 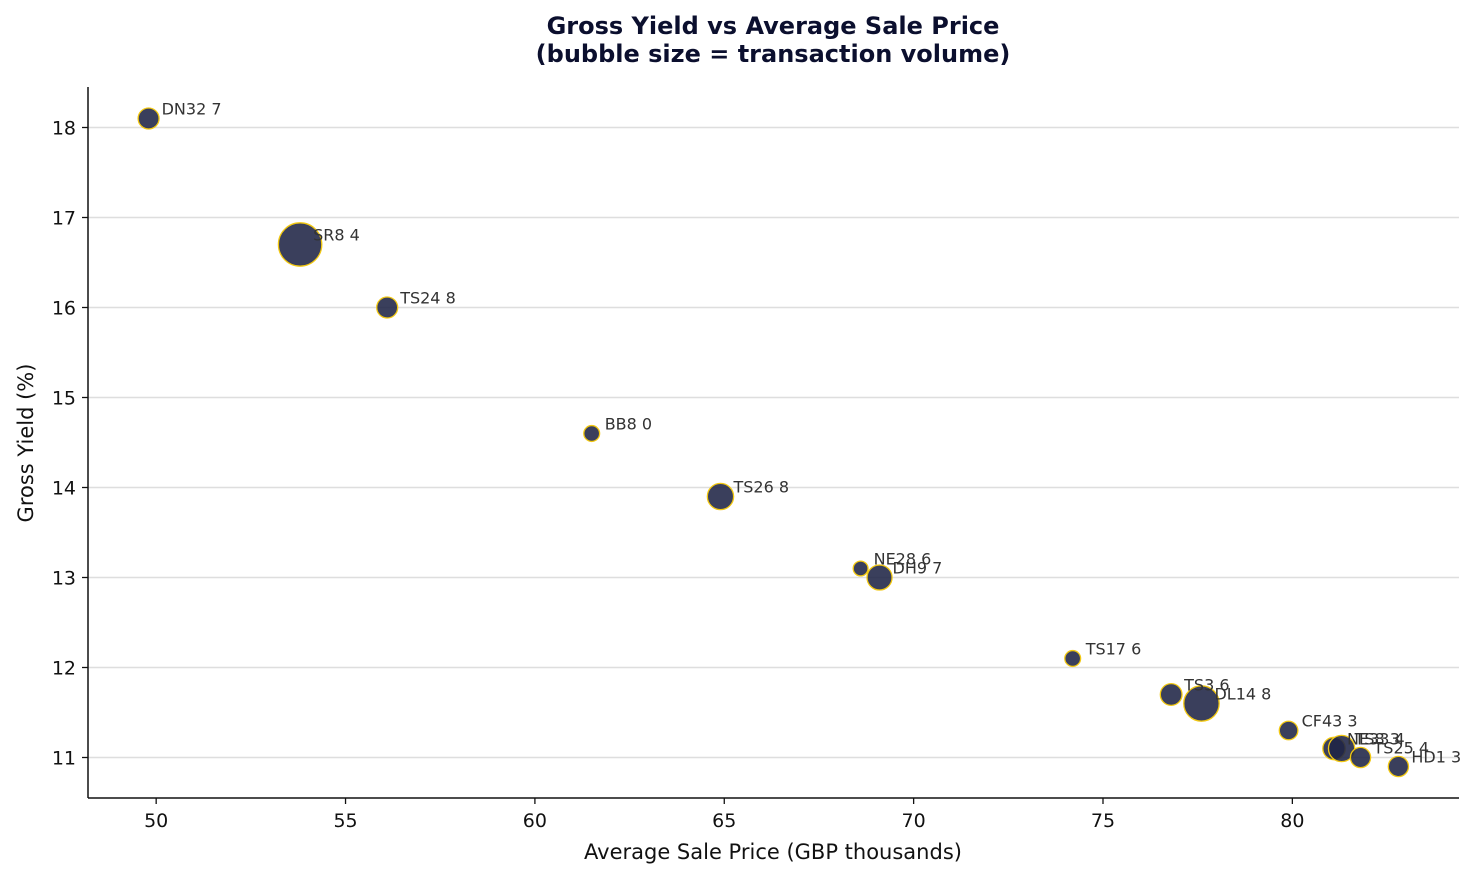 I want to click on bubble-label: TS25 4, so click(x=1401, y=748).